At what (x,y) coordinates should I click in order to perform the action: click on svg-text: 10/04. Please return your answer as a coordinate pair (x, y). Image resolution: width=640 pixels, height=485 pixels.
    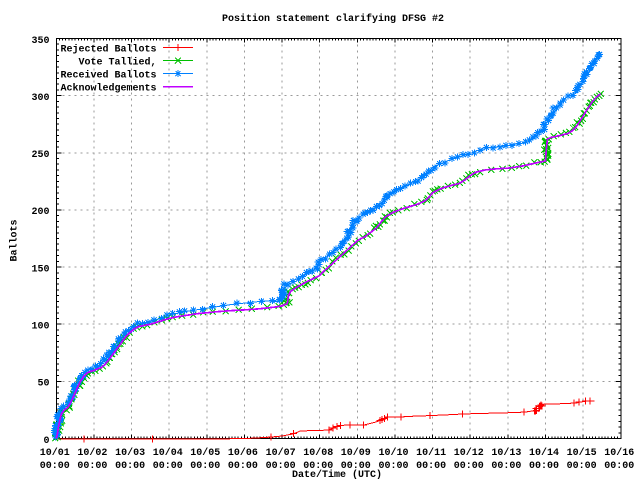
    Looking at the image, I should click on (168, 453).